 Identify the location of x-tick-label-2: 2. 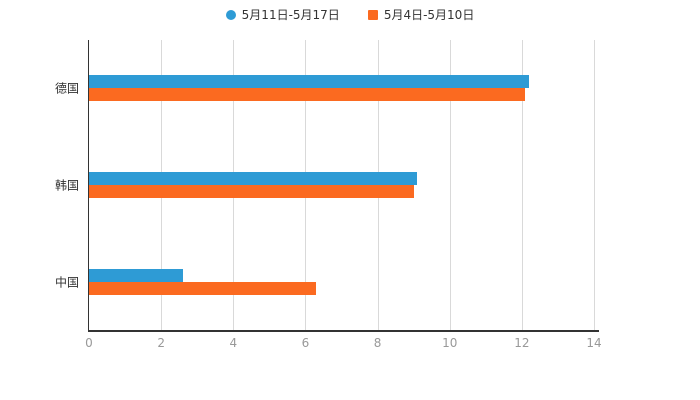
(161, 343).